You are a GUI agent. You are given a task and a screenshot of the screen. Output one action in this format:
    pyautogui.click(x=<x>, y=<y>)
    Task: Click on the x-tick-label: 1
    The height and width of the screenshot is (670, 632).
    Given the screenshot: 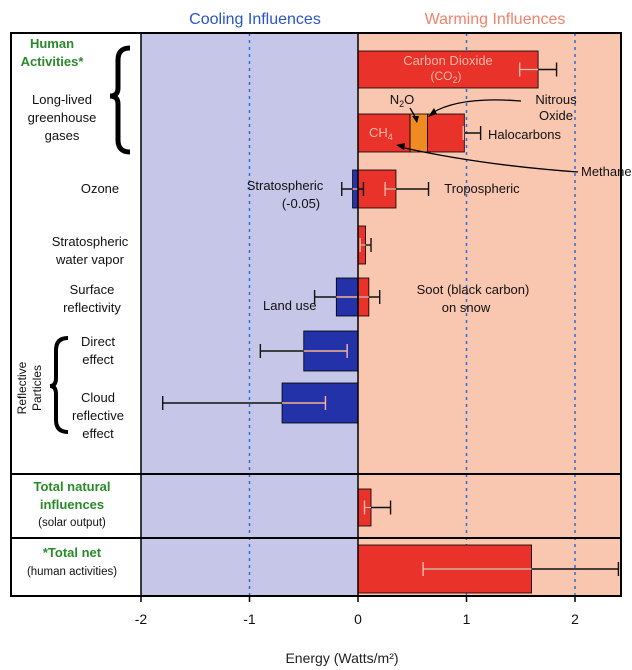 What is the action you would take?
    pyautogui.click(x=467, y=619)
    